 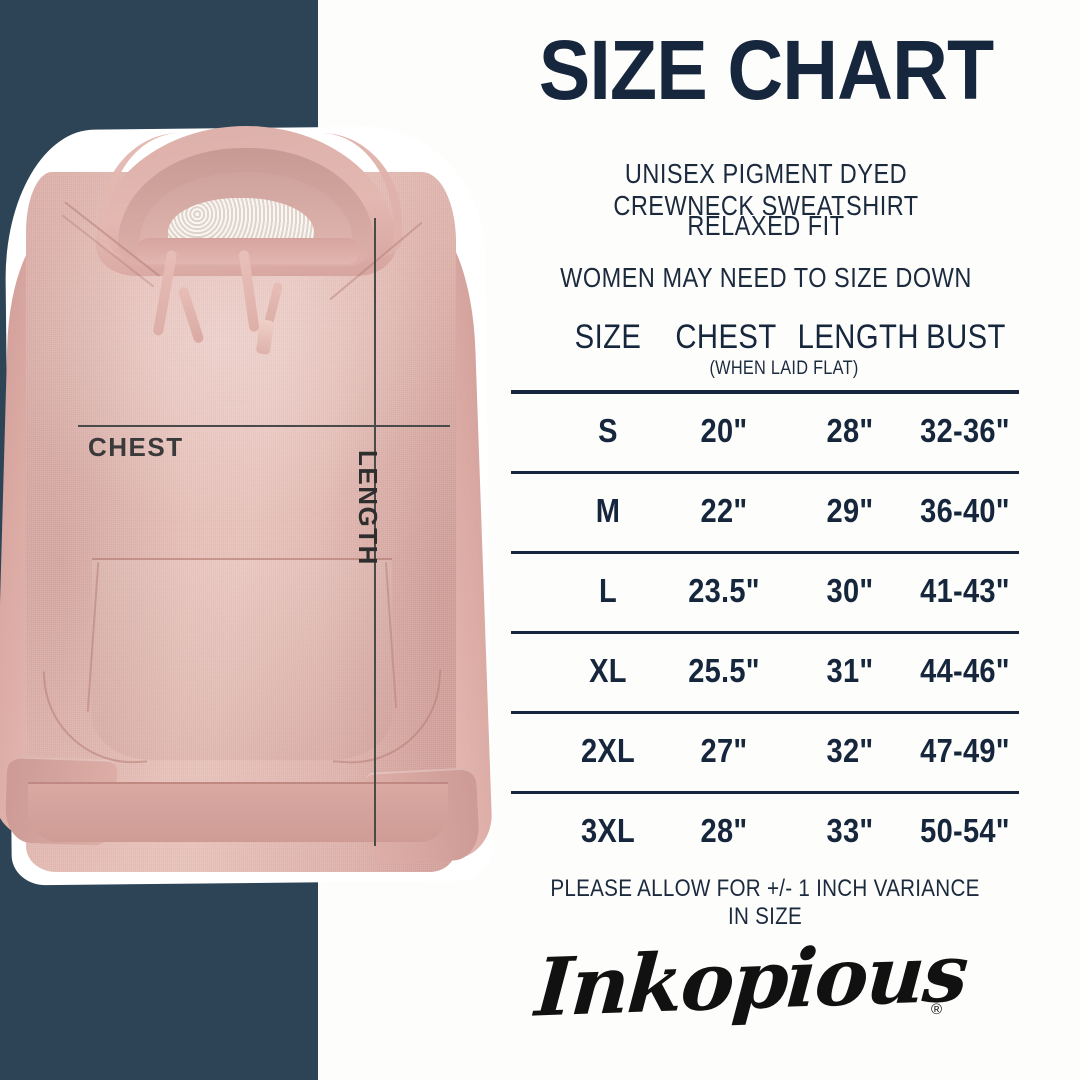 I want to click on cell-length: 30", so click(x=850, y=590).